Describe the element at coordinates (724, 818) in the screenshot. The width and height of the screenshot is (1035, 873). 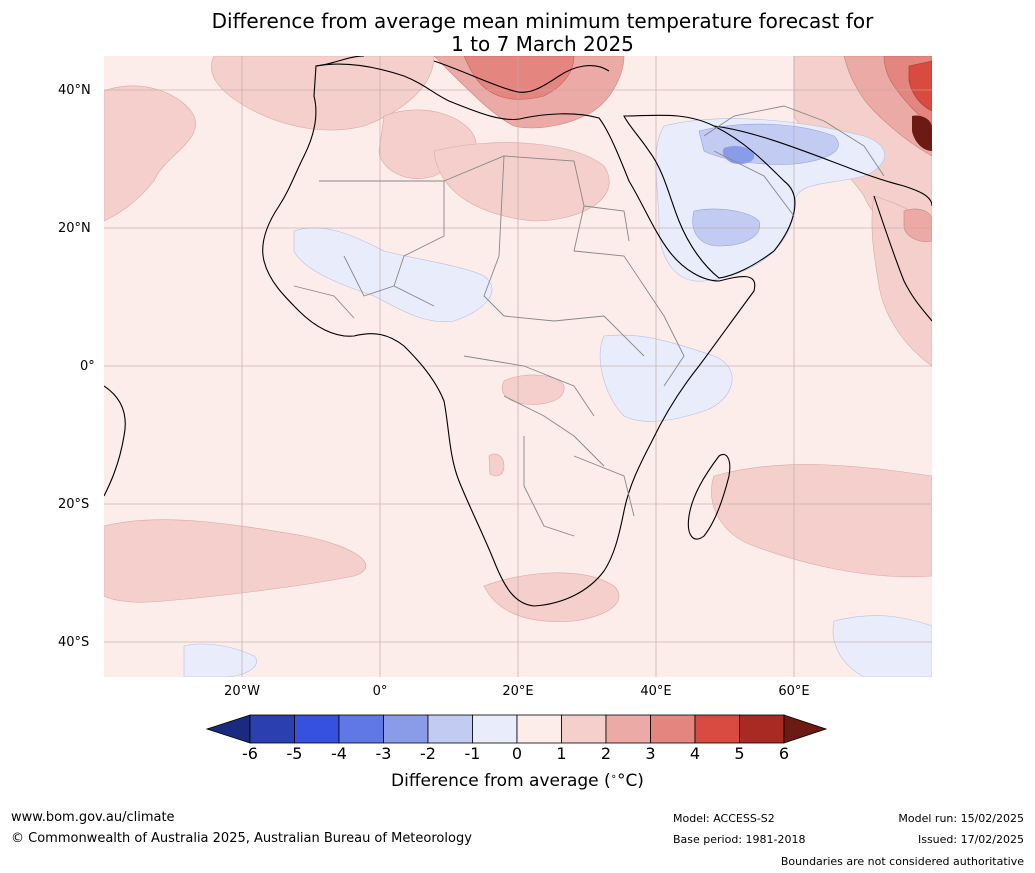
I see `footer-model: Model: ACCESS-S2` at that location.